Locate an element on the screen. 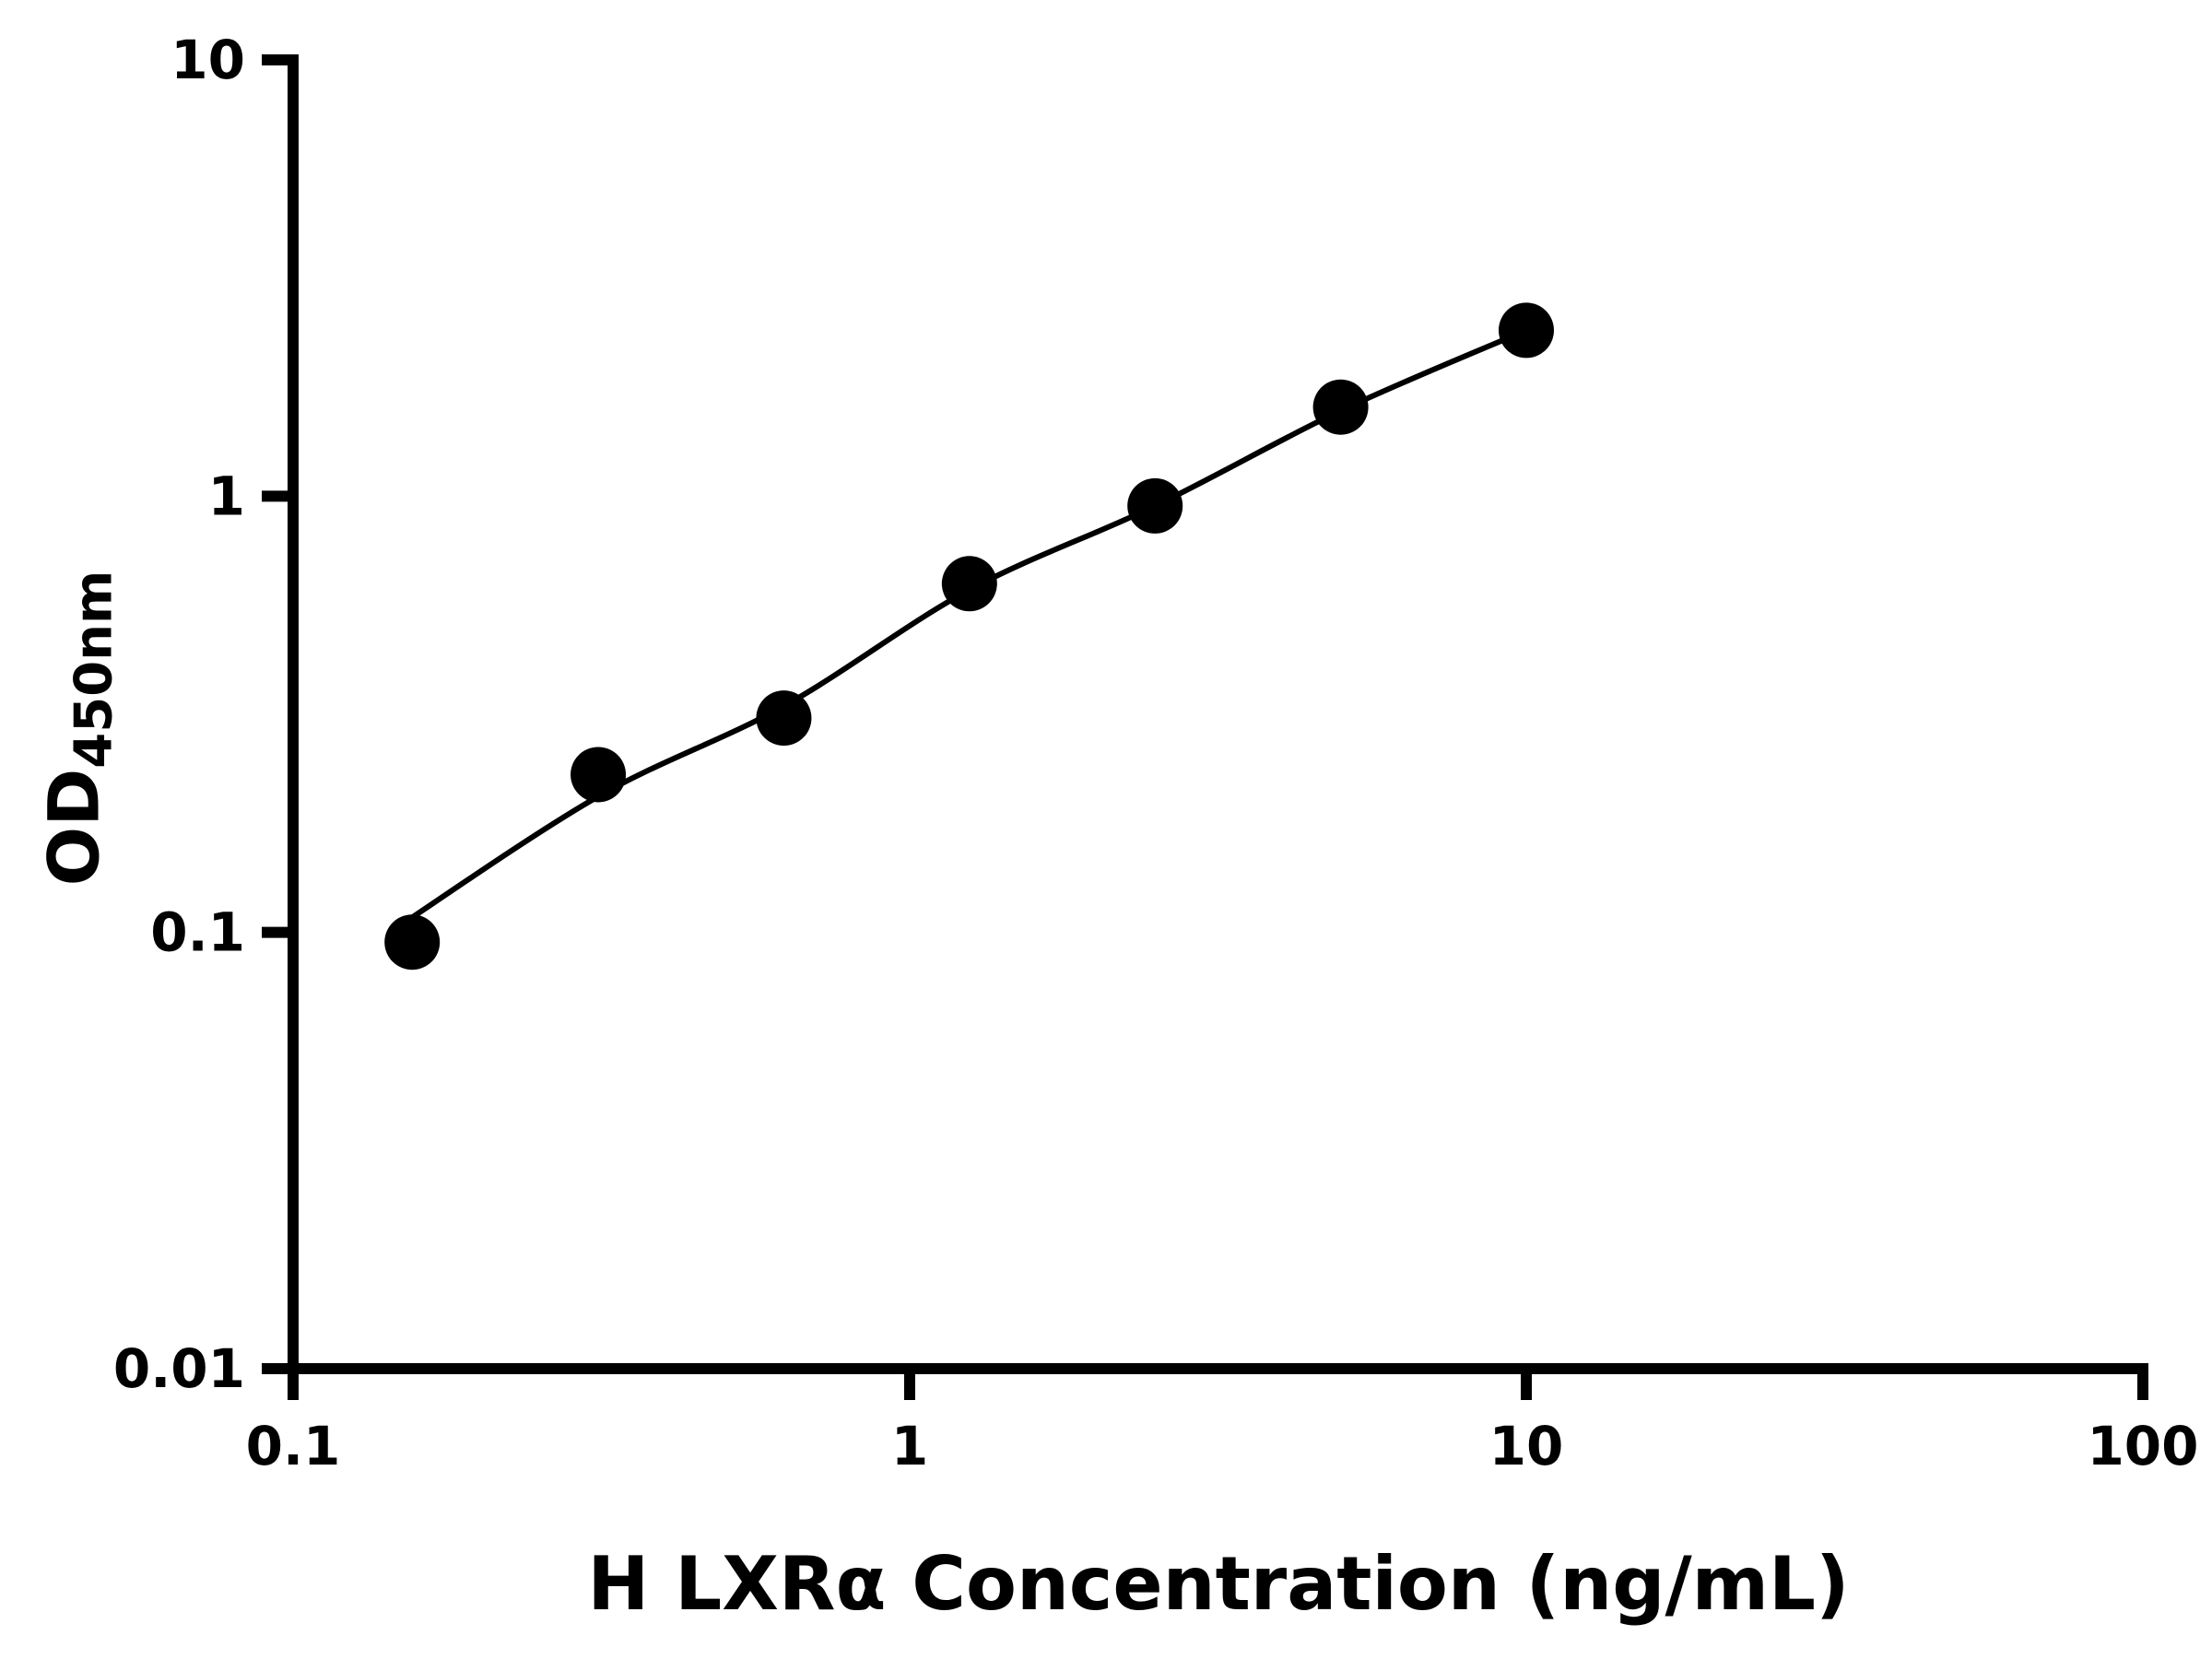 Image resolution: width=2212 pixels, height=1659 pixels. x-axis-title: H LXRα Concentration (ng/mL) is located at coordinates (1218, 1584).